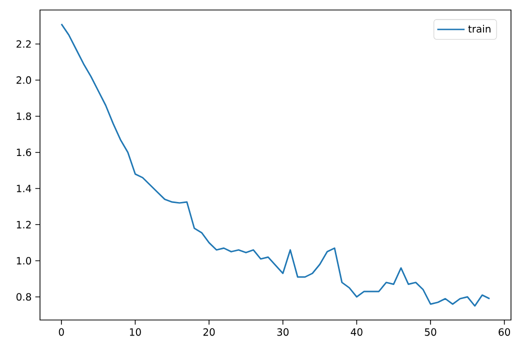  What do you see at coordinates (23, 224) in the screenshot?
I see `y-tick-label: 1.2` at bounding box center [23, 224].